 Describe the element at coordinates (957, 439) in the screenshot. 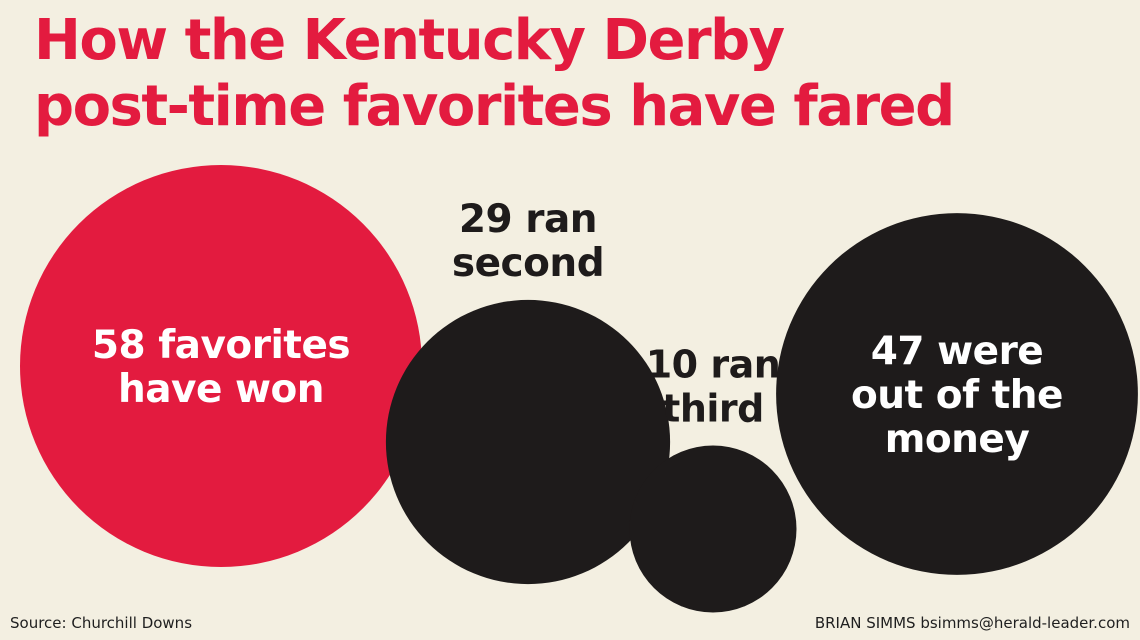

I see `bubble-label-line: money` at that location.